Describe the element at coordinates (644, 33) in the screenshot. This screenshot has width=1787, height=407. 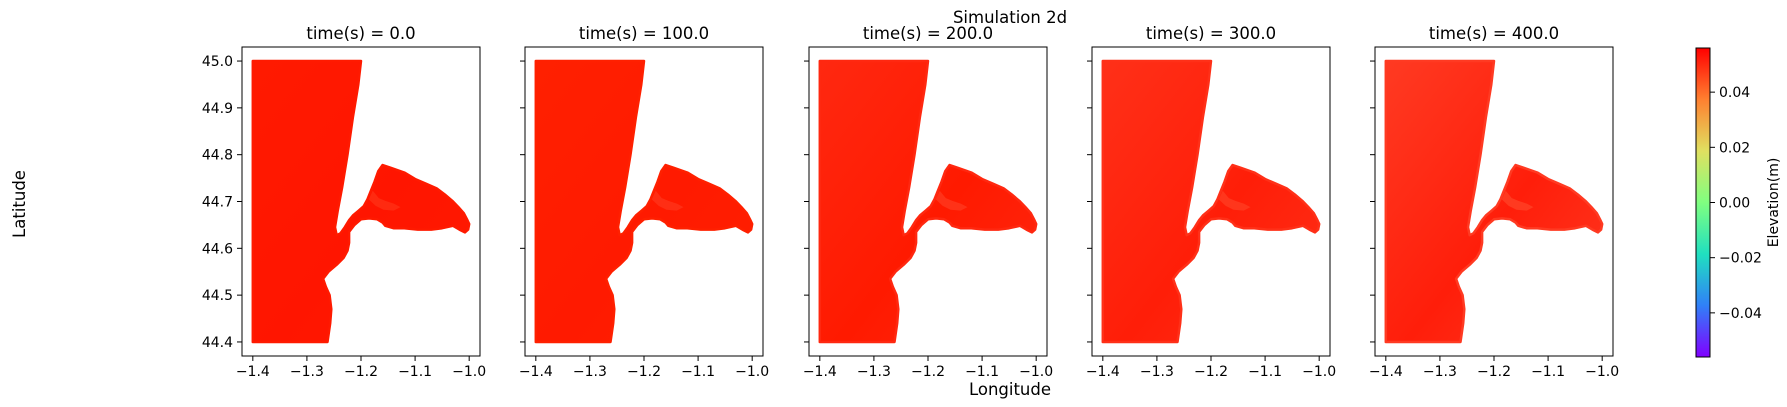
I see `panel-title: time(s) = 100.0` at that location.